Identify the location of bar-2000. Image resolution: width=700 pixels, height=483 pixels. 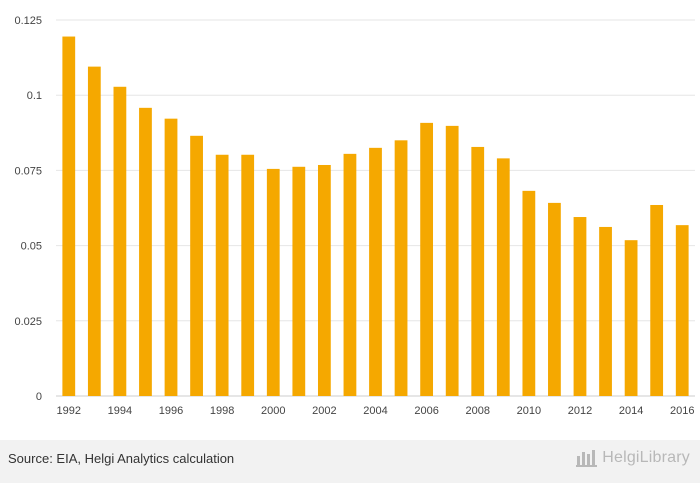
(273, 282).